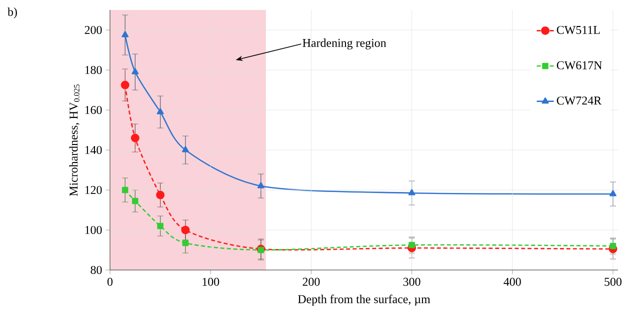 The image size is (640, 334). I want to click on legend-label: CW724R, so click(579, 100).